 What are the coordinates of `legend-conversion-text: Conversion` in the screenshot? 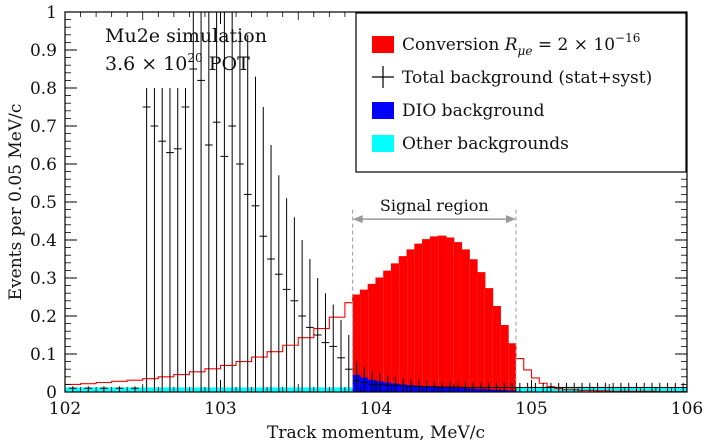 It's located at (453, 45).